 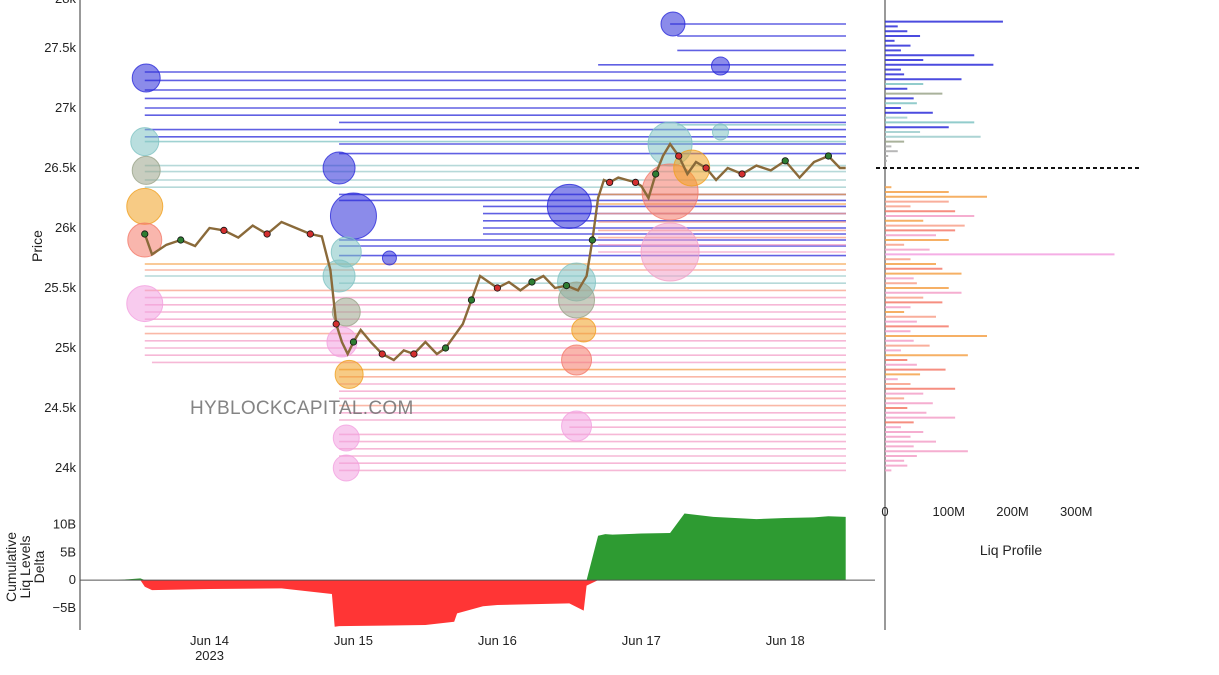 I want to click on profile-x-tick-label: 300M, so click(x=1076, y=511).